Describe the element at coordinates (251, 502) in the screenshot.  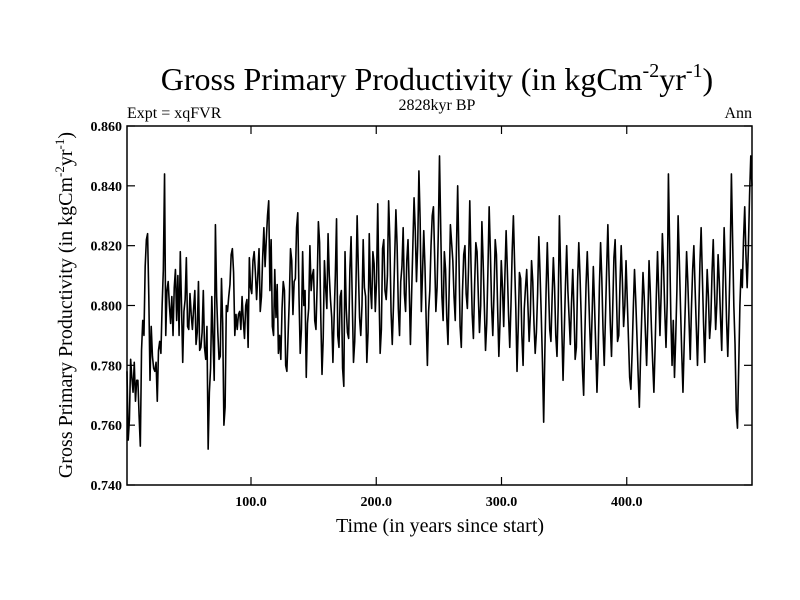
I see `x-tick-label: 100.0` at that location.